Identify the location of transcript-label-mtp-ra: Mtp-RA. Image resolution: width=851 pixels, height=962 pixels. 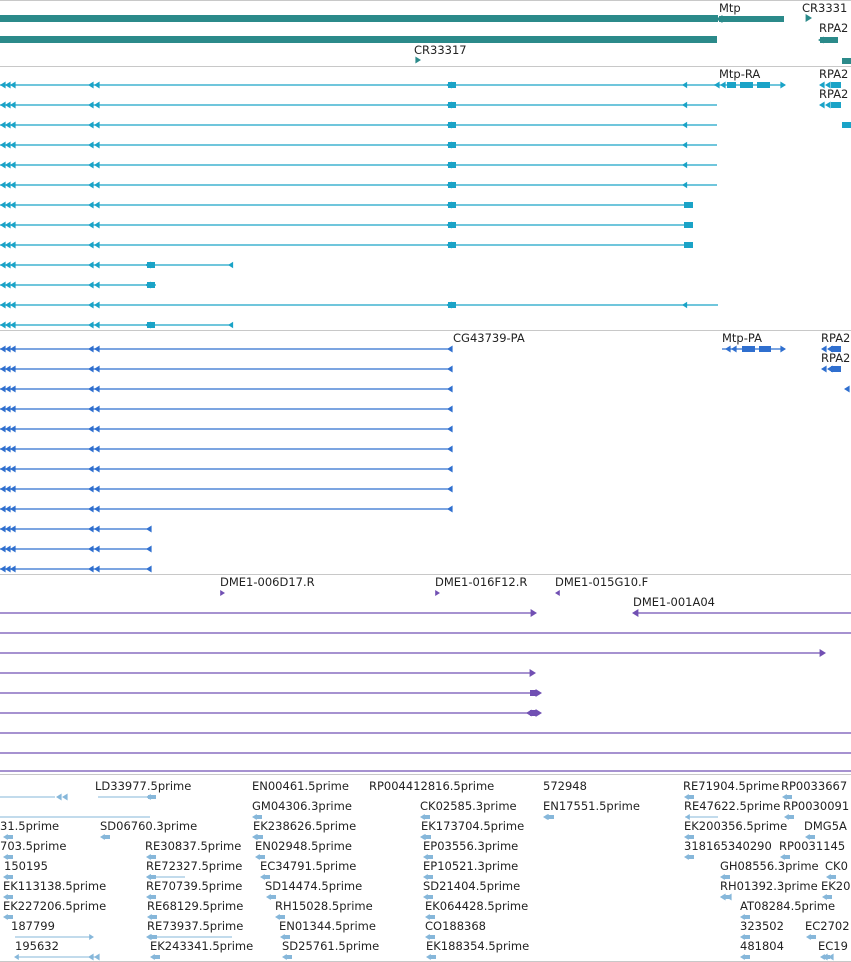
(740, 74).